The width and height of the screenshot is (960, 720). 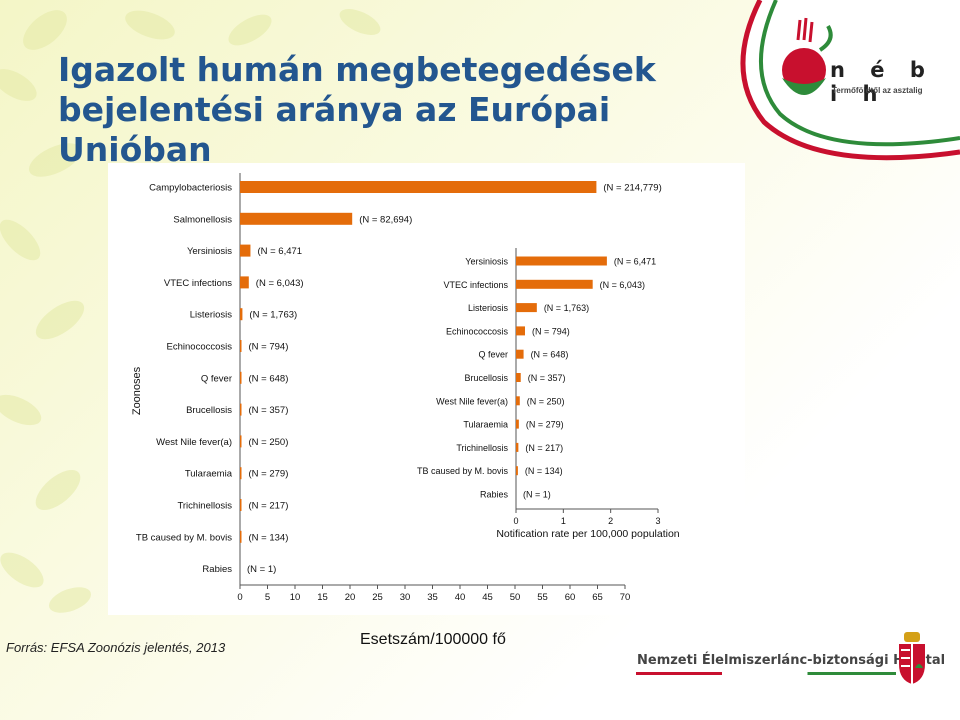 What do you see at coordinates (545, 425) in the screenshot?
I see `chart2-data-label: (N = 279)` at bounding box center [545, 425].